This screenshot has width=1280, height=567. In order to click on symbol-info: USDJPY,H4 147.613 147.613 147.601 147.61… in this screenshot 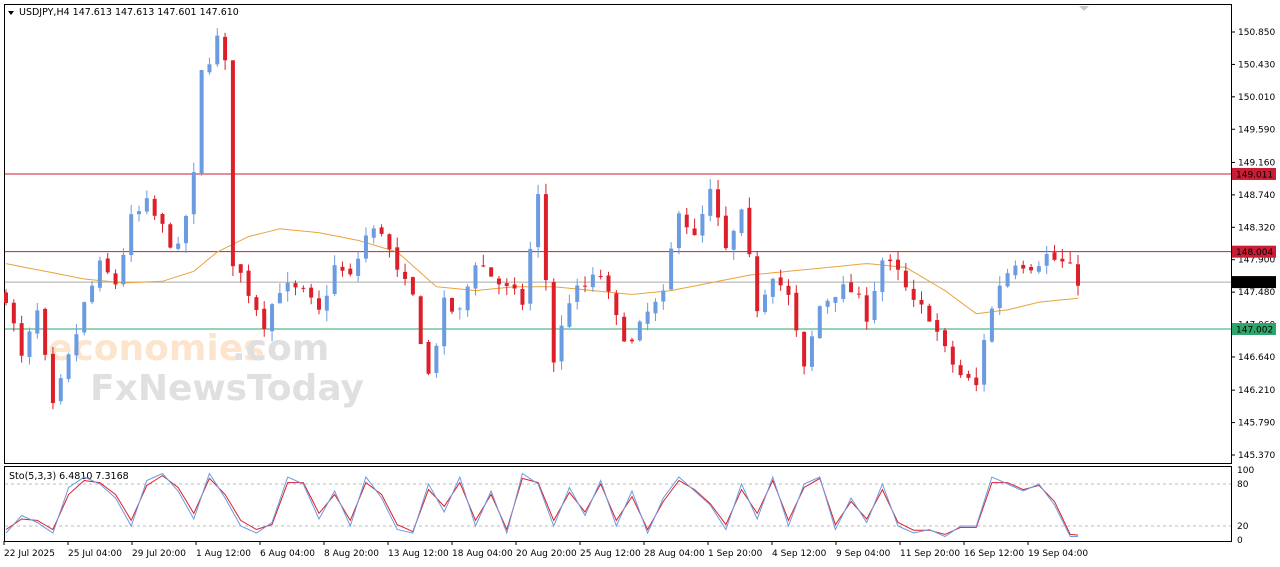, I will do `click(129, 12)`.